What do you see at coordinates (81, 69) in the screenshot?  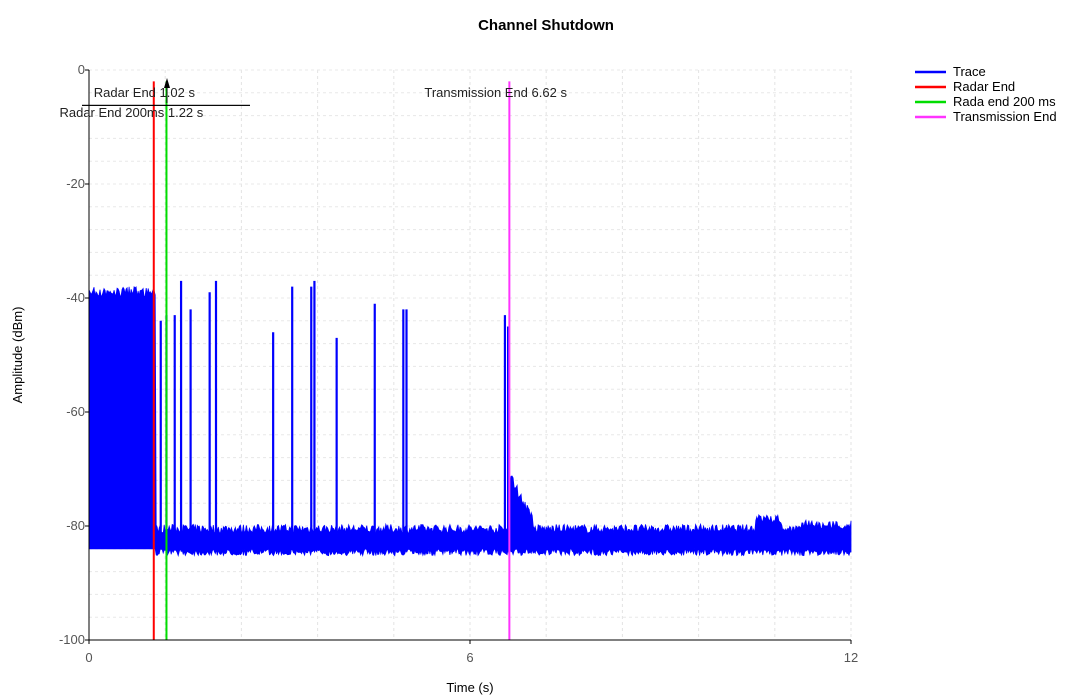 I see `y-tick-label: 0` at bounding box center [81, 69].